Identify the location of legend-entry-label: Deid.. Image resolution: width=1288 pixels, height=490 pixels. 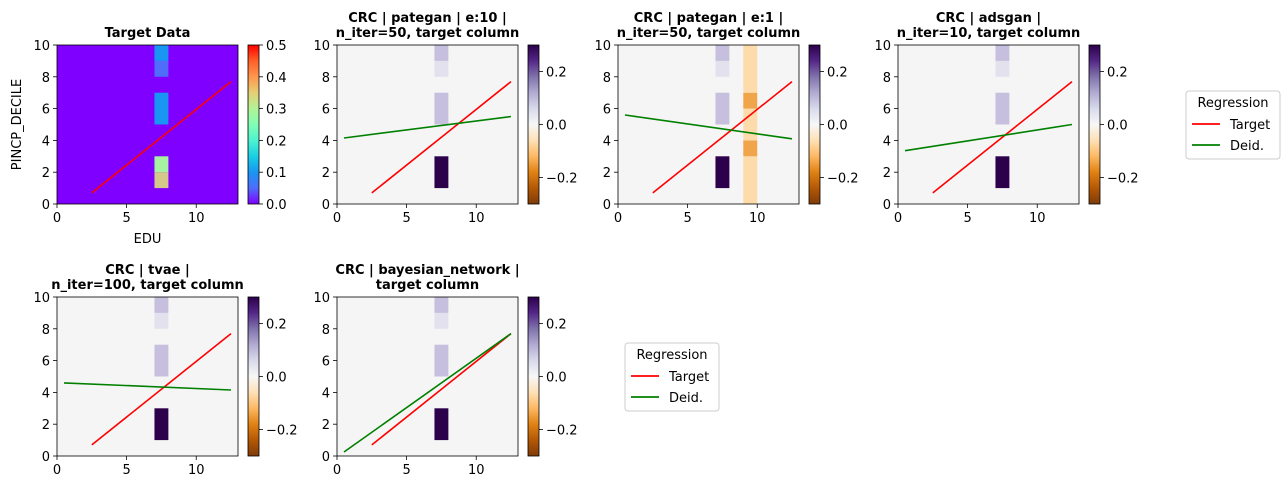
(1247, 146).